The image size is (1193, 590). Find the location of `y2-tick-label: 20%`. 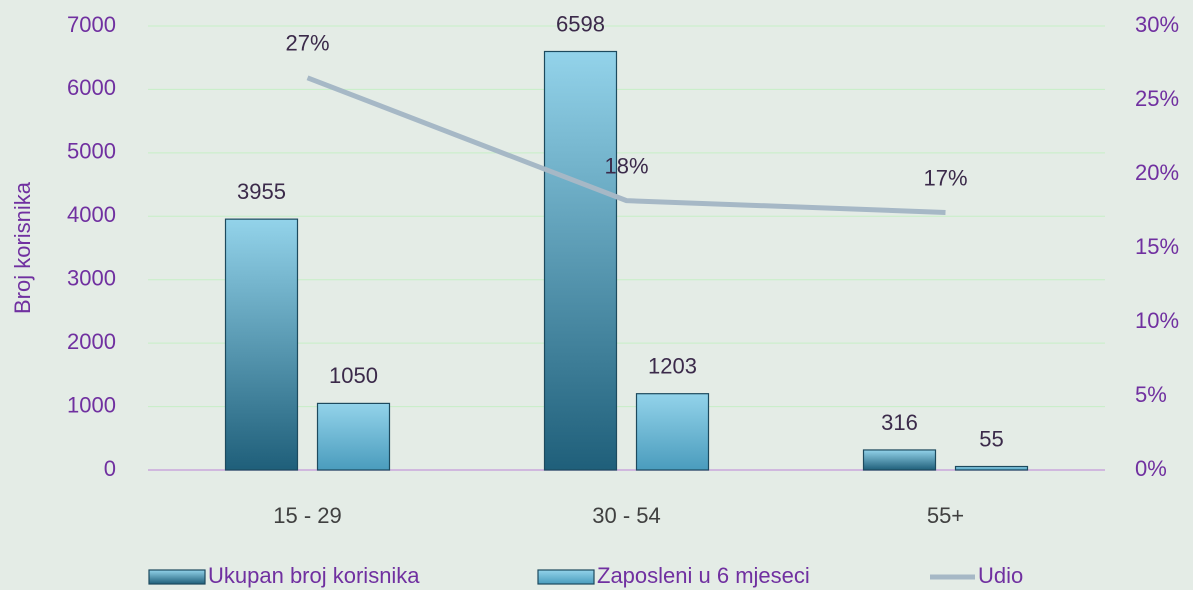

y2-tick-label: 20% is located at coordinates (1157, 172).